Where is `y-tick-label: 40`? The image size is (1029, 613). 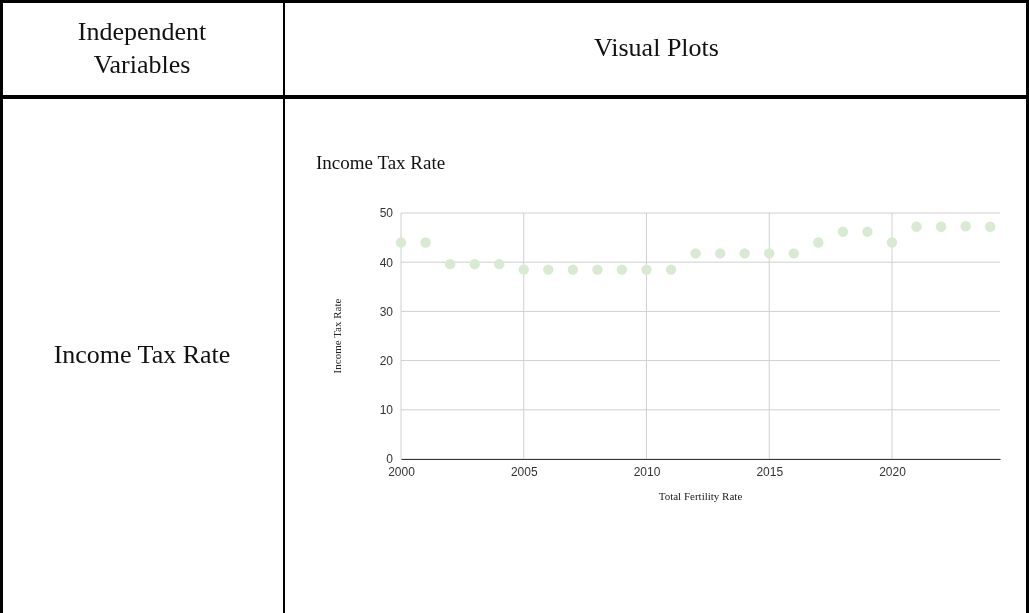 y-tick-label: 40 is located at coordinates (386, 262).